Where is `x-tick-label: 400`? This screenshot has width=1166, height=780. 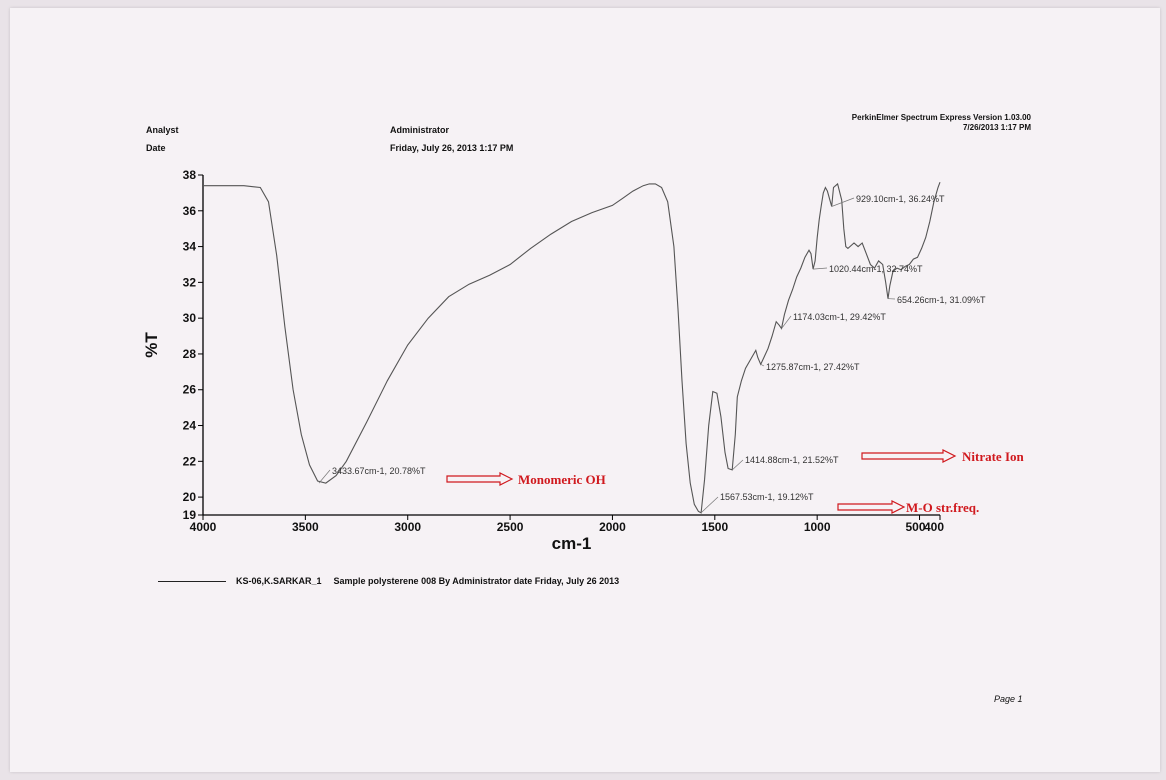
x-tick-label: 400 is located at coordinates (934, 527).